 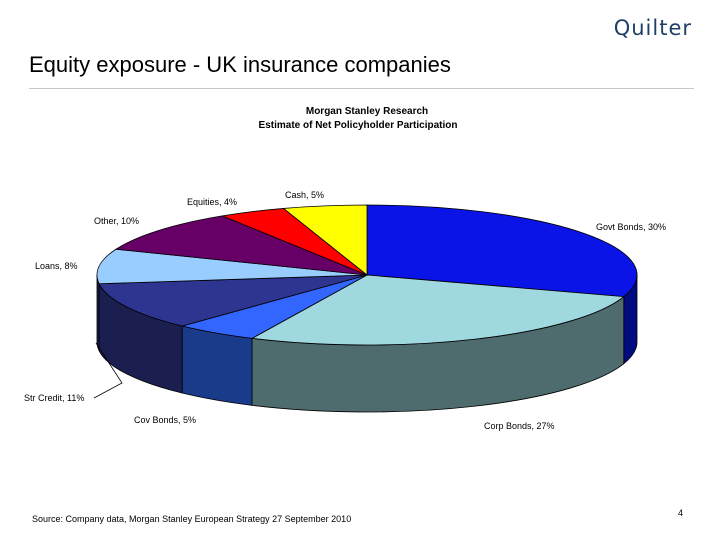 What do you see at coordinates (680, 513) in the screenshot?
I see `page-number: 4` at bounding box center [680, 513].